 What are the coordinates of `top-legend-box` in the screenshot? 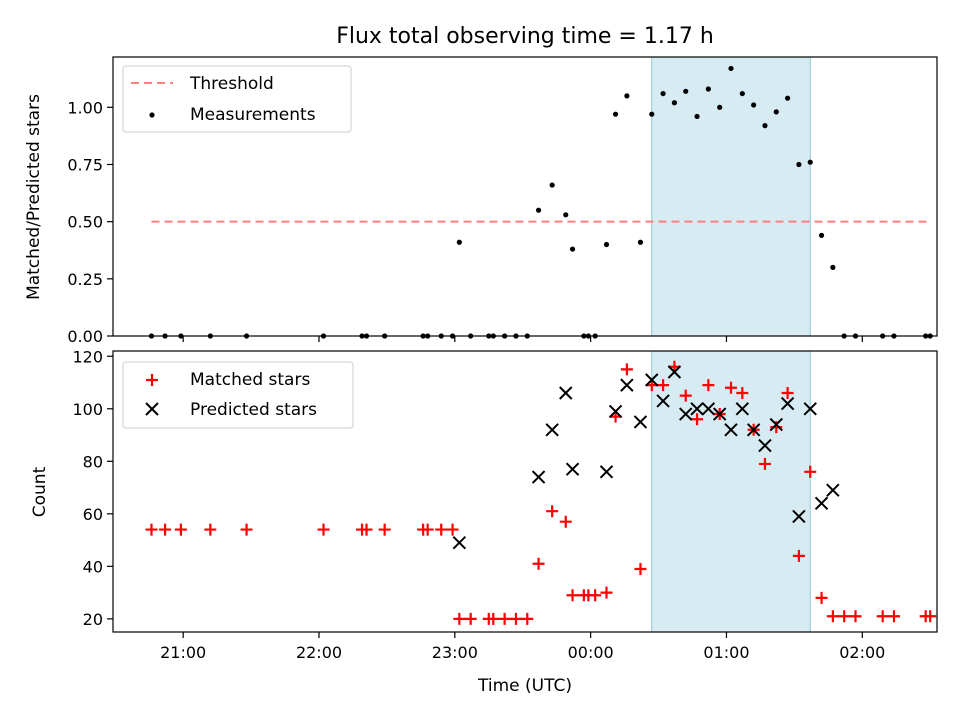 It's located at (237, 99).